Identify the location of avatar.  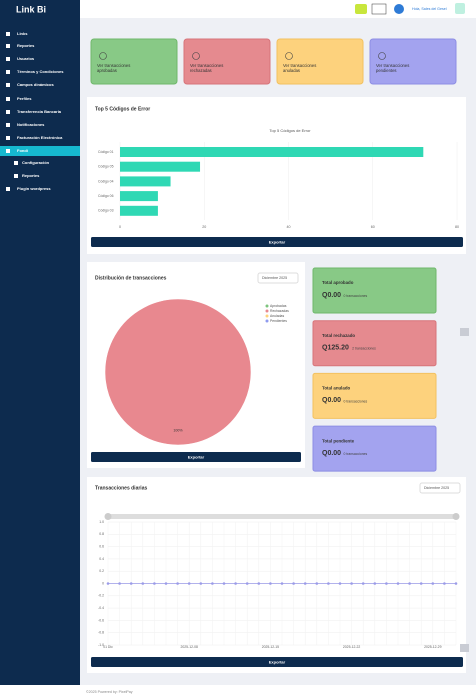
(460, 8).